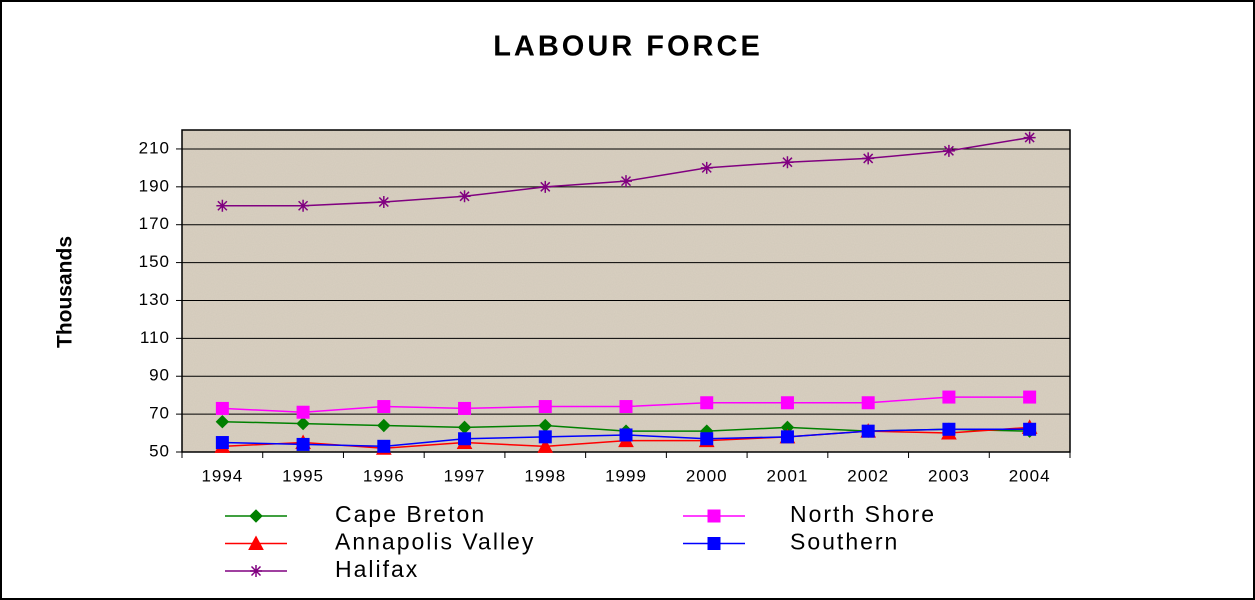 Image resolution: width=1255 pixels, height=600 pixels. I want to click on y-tick-label: 70, so click(159, 413).